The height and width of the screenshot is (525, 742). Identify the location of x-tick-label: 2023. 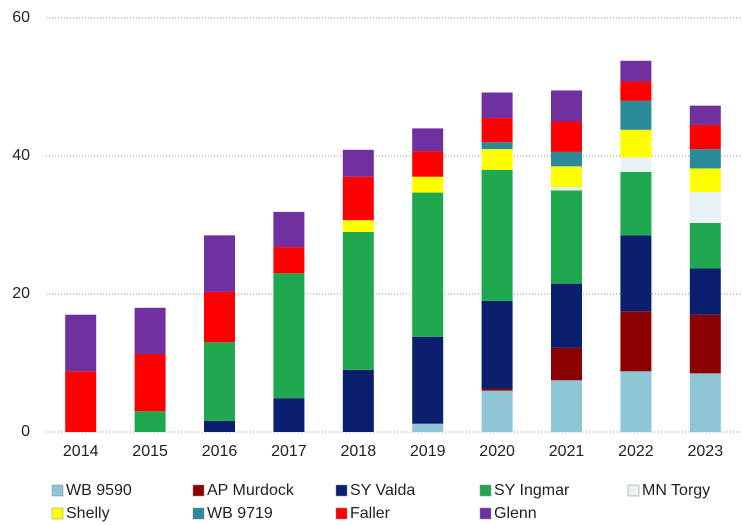
(706, 451).